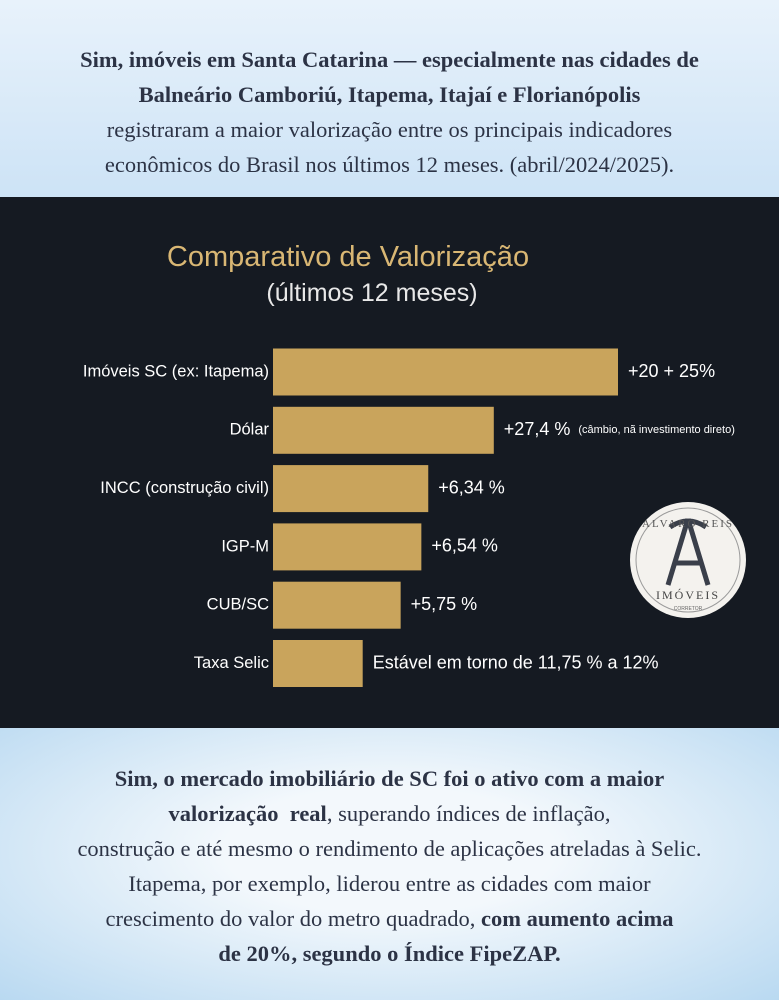  I want to click on text-line: de 20%, segundo o Índice FipeZAP., so click(389, 953).